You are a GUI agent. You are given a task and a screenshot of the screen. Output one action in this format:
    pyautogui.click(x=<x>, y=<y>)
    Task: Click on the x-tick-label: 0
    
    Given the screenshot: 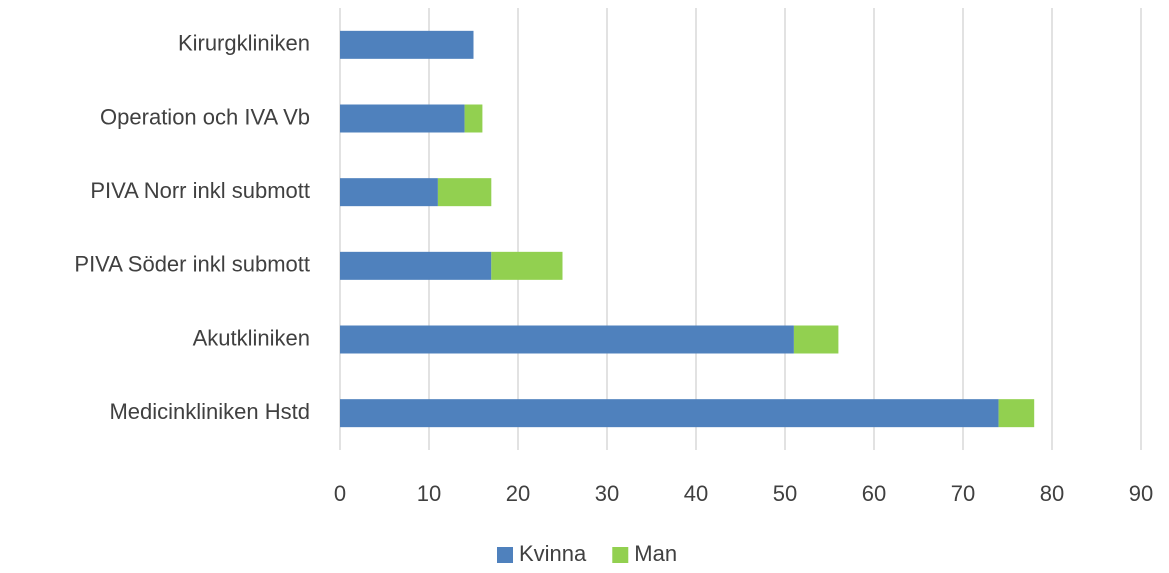 What is the action you would take?
    pyautogui.click(x=340, y=493)
    